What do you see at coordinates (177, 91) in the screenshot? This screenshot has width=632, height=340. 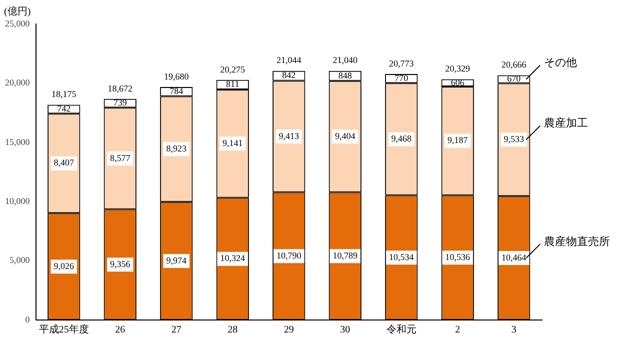 I see `data-label: 784` at bounding box center [177, 91].